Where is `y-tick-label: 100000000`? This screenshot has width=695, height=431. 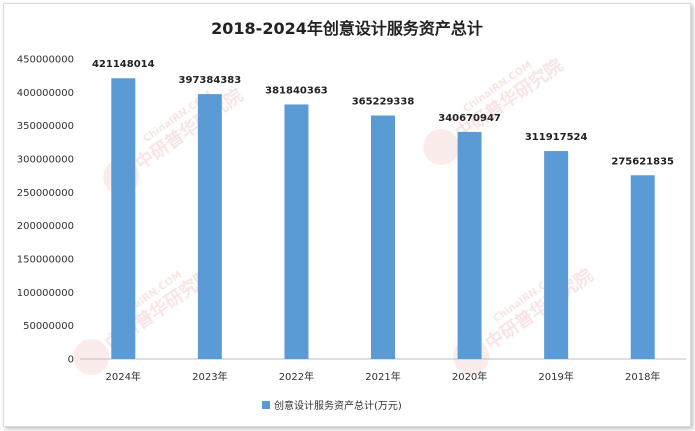 y-tick-label: 100000000 is located at coordinates (45, 293).